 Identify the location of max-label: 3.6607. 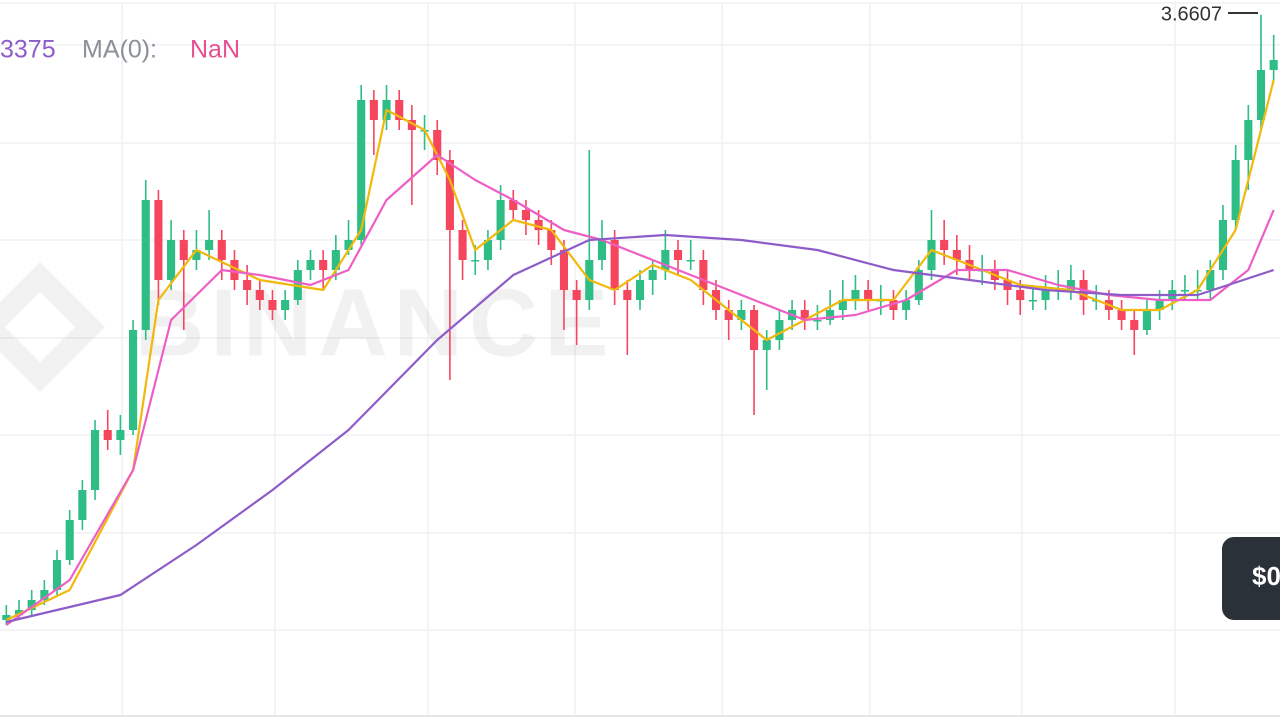
(1191, 14).